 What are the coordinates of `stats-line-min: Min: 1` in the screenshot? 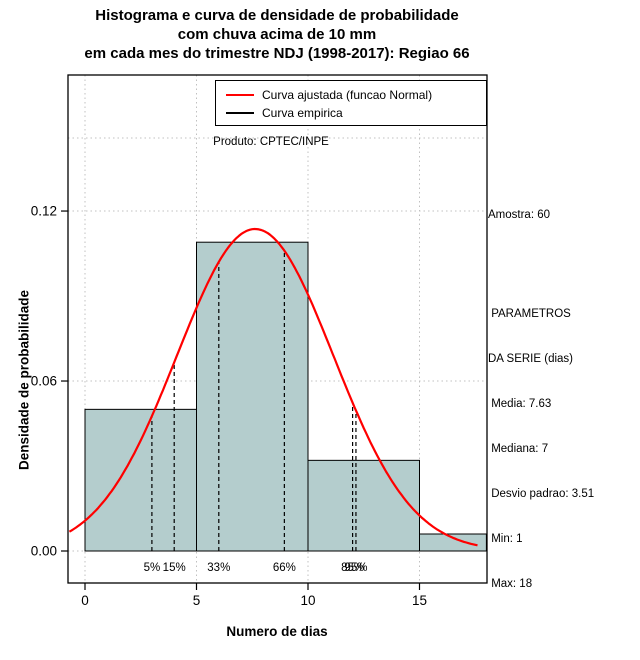 It's located at (505, 539).